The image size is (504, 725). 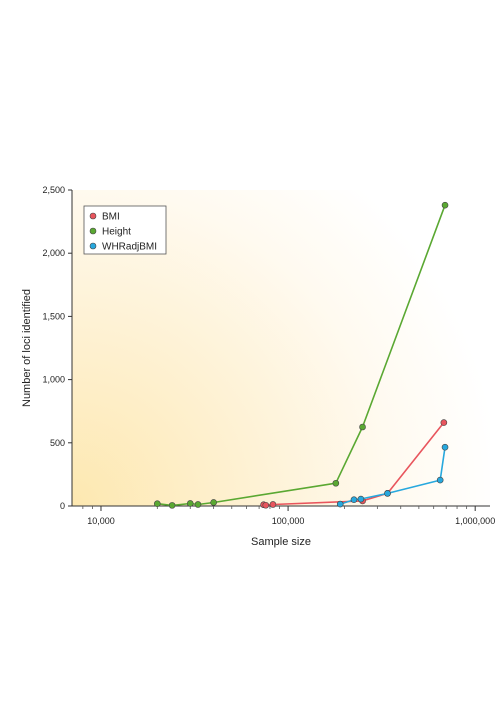 I want to click on y-tick-label: 1,500, so click(x=53, y=316).